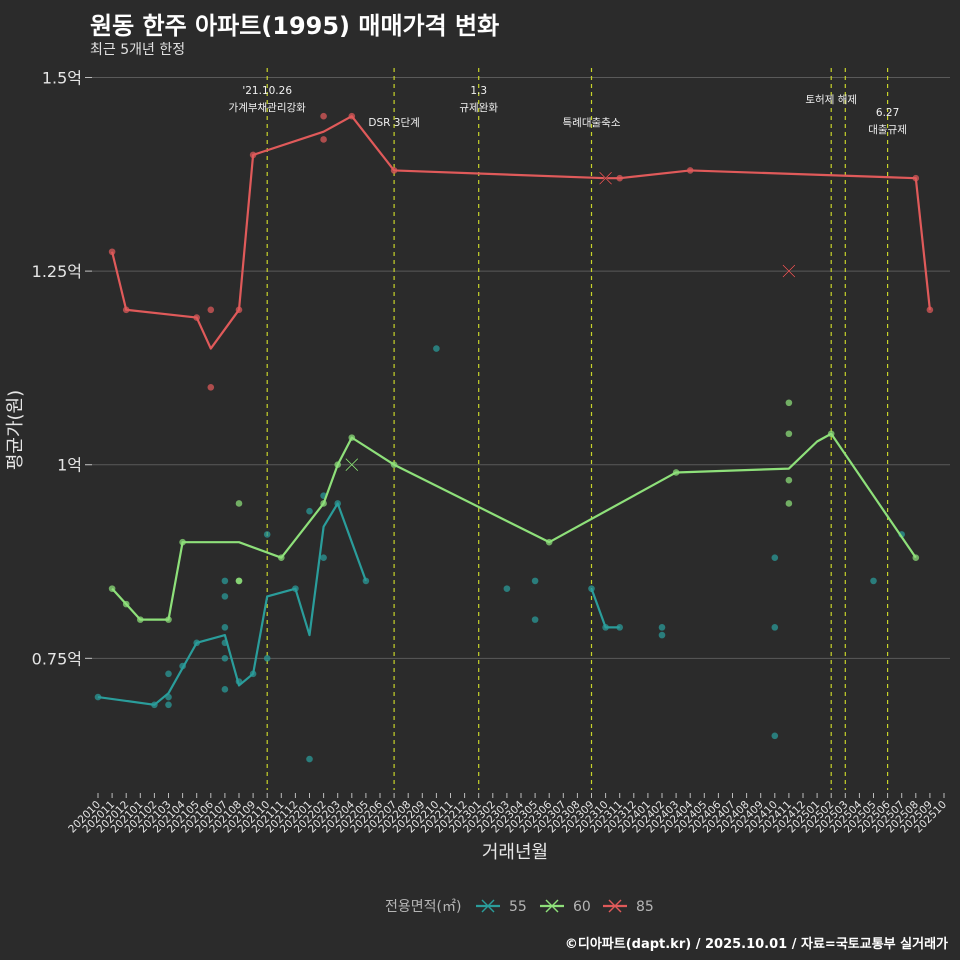 The height and width of the screenshot is (960, 960). What do you see at coordinates (887, 130) in the screenshot?
I see `event-annotation: 대출규제` at bounding box center [887, 130].